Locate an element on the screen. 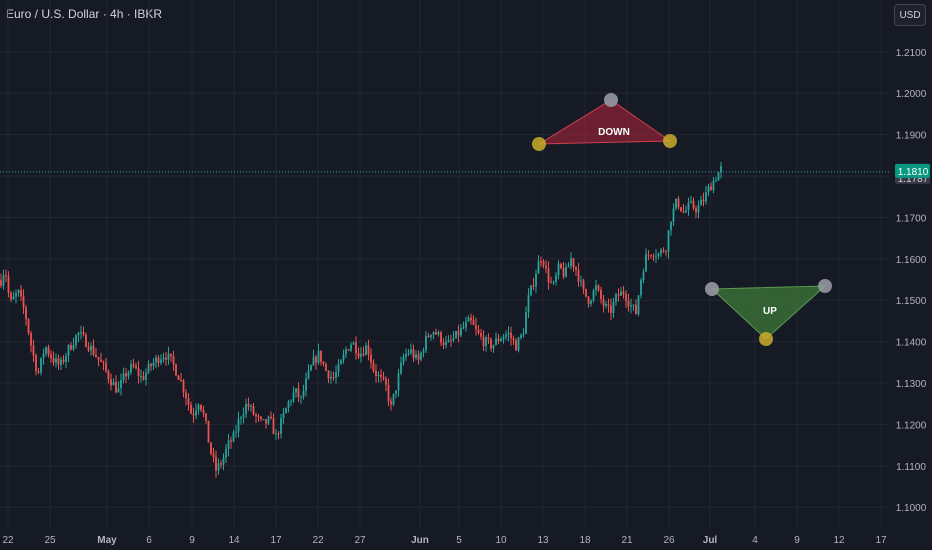 Image resolution: width=932 pixels, height=550 pixels. x-tick-label: 6 is located at coordinates (149, 540).